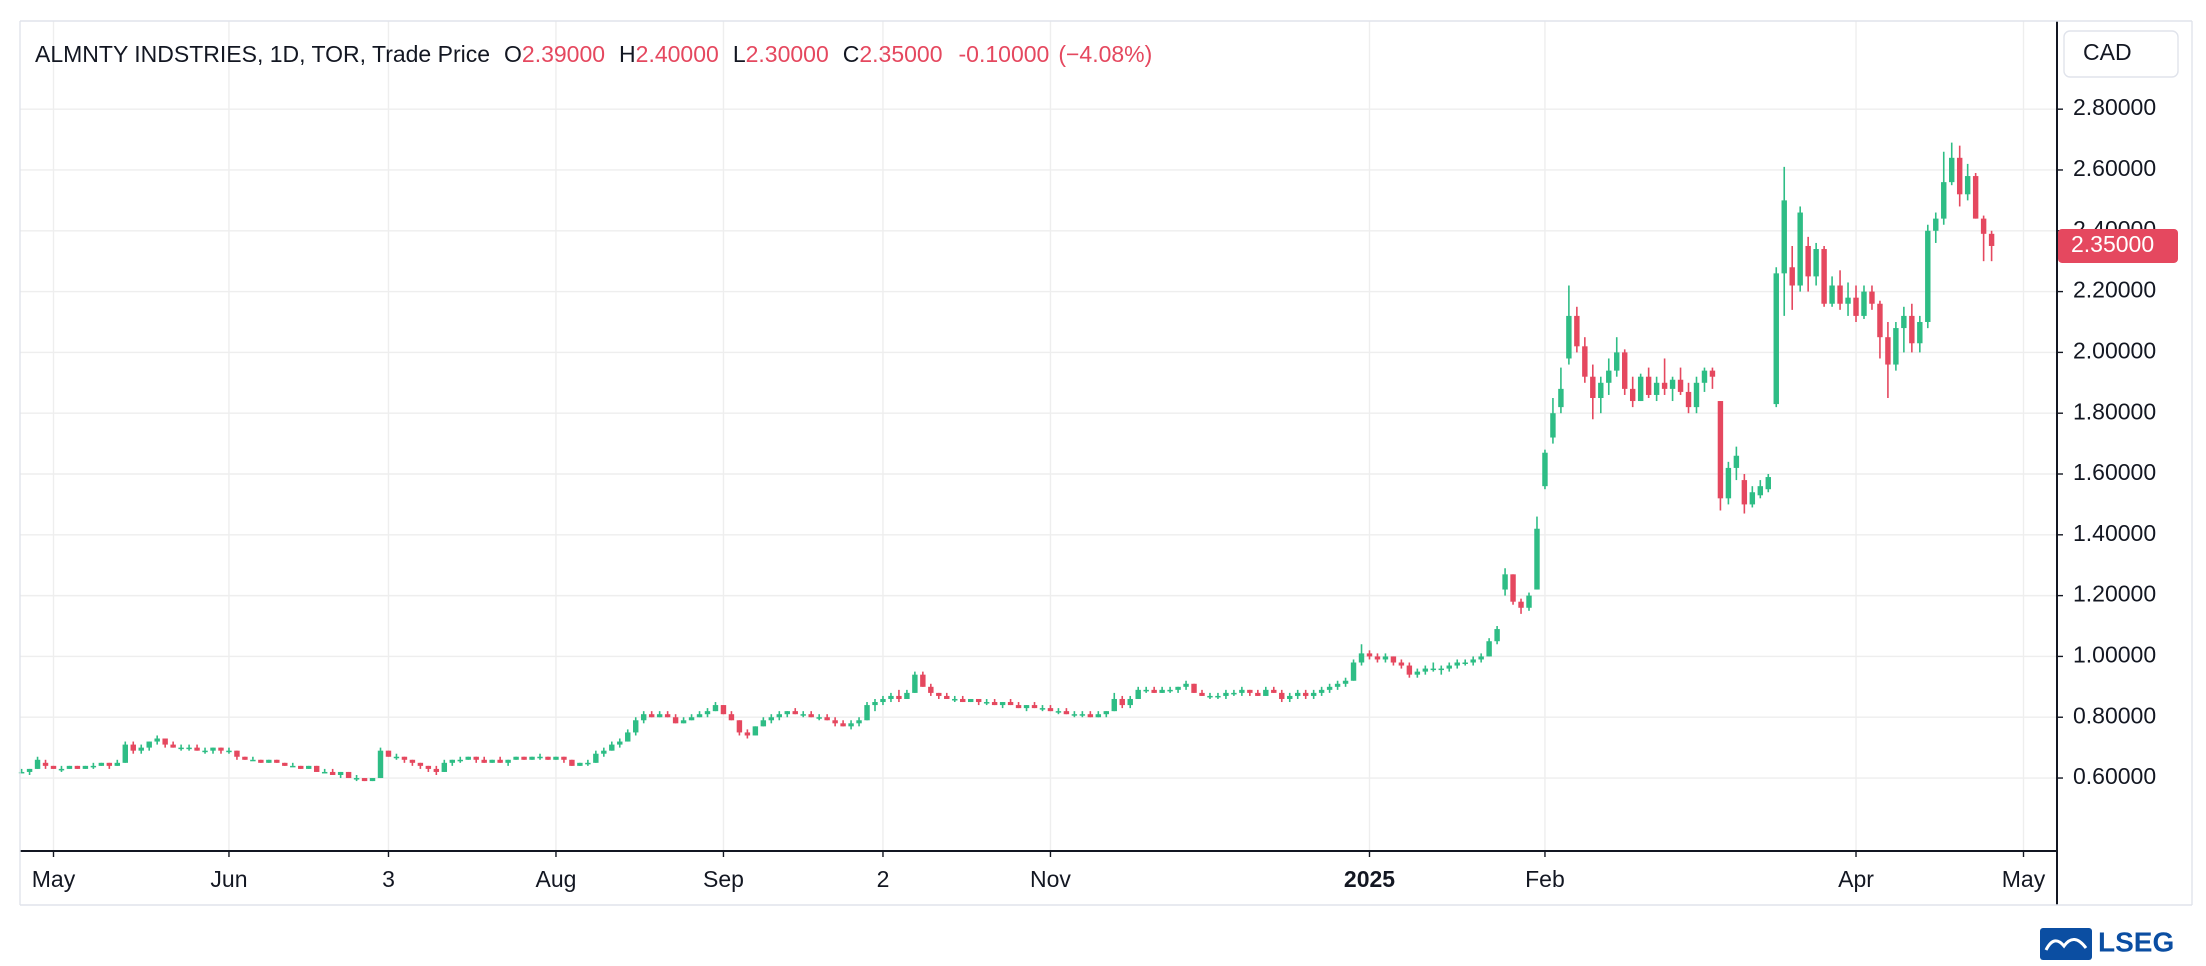 This screenshot has width=2206, height=966. What do you see at coordinates (54, 879) in the screenshot?
I see `x-tick-label: May` at bounding box center [54, 879].